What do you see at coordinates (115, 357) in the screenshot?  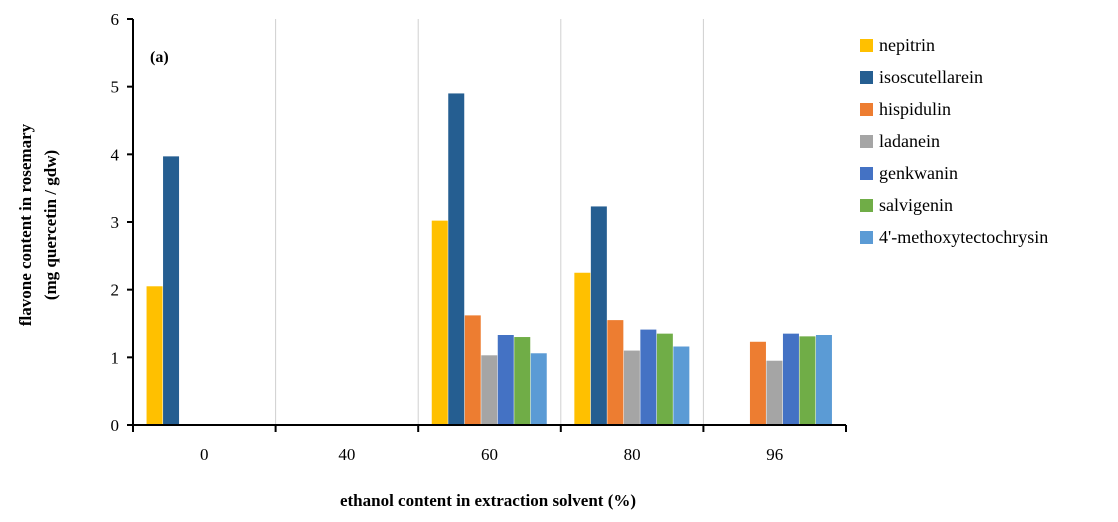 I see `y-tick-label: 1` at bounding box center [115, 357].